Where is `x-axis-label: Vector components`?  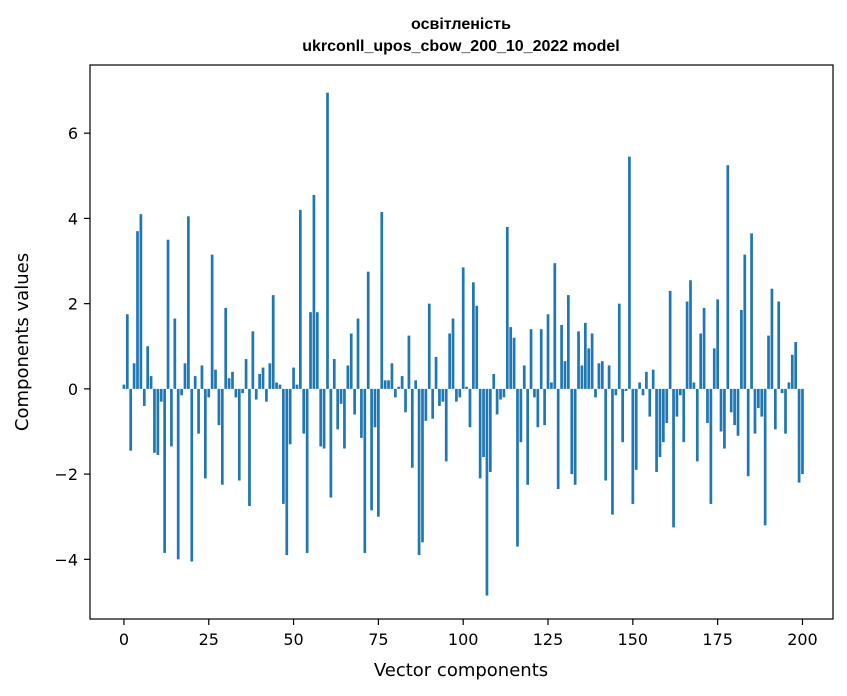 x-axis-label: Vector components is located at coordinates (461, 670).